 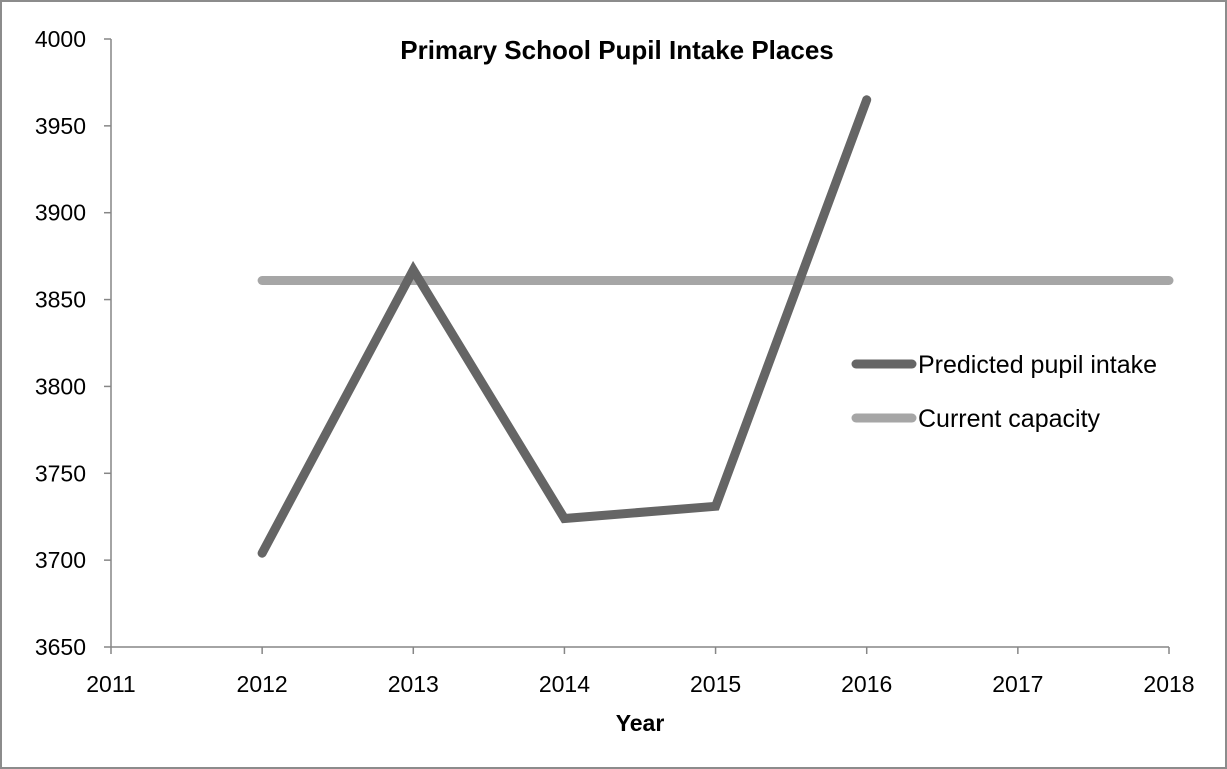 What do you see at coordinates (1168, 684) in the screenshot?
I see `x-tick-label: 2018` at bounding box center [1168, 684].